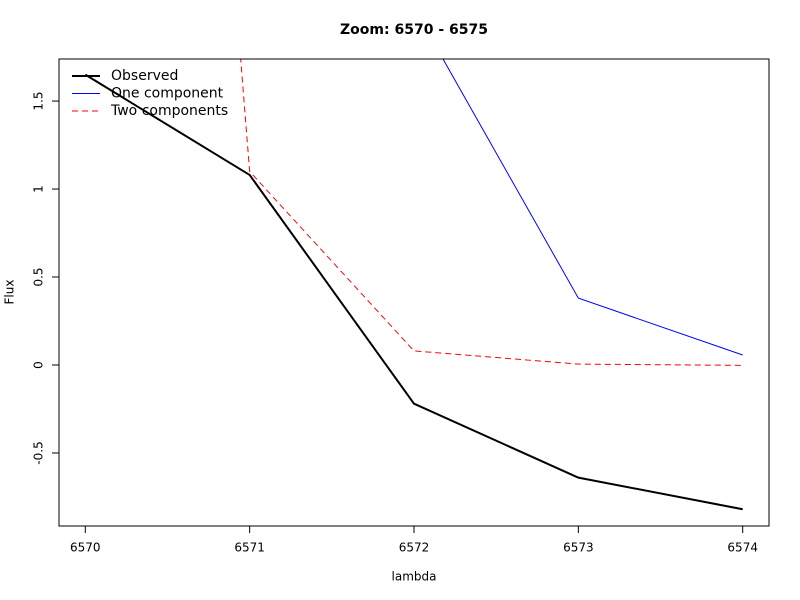 The image size is (800, 600). I want to click on legend-label: Observed, so click(144, 76).